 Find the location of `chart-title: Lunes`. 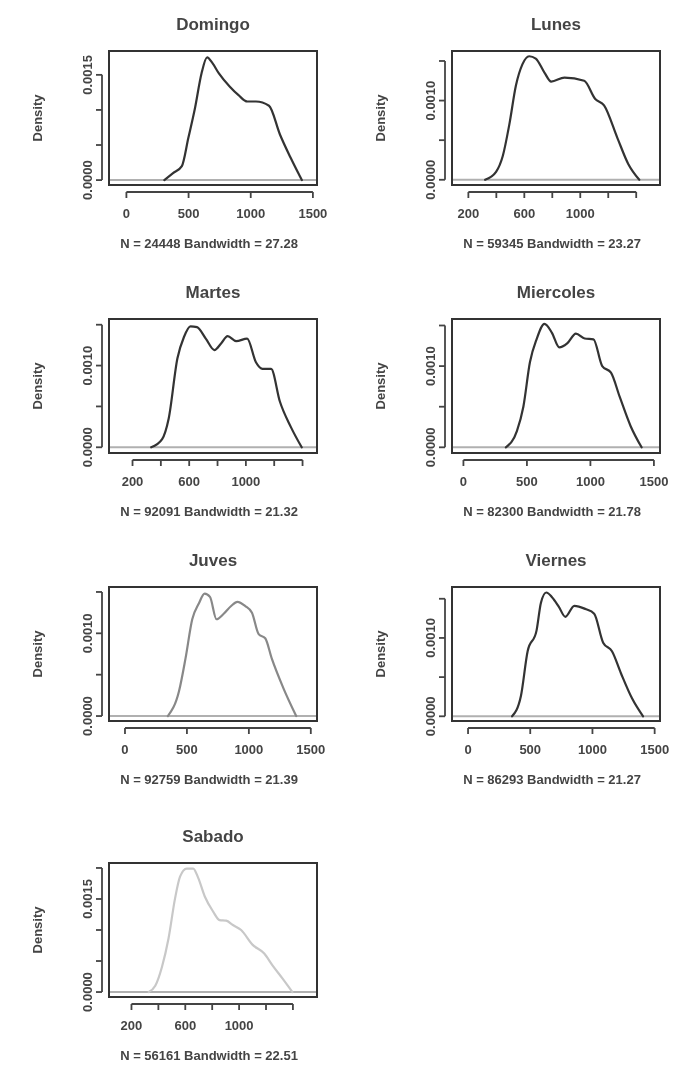

chart-title: Lunes is located at coordinates (556, 24).